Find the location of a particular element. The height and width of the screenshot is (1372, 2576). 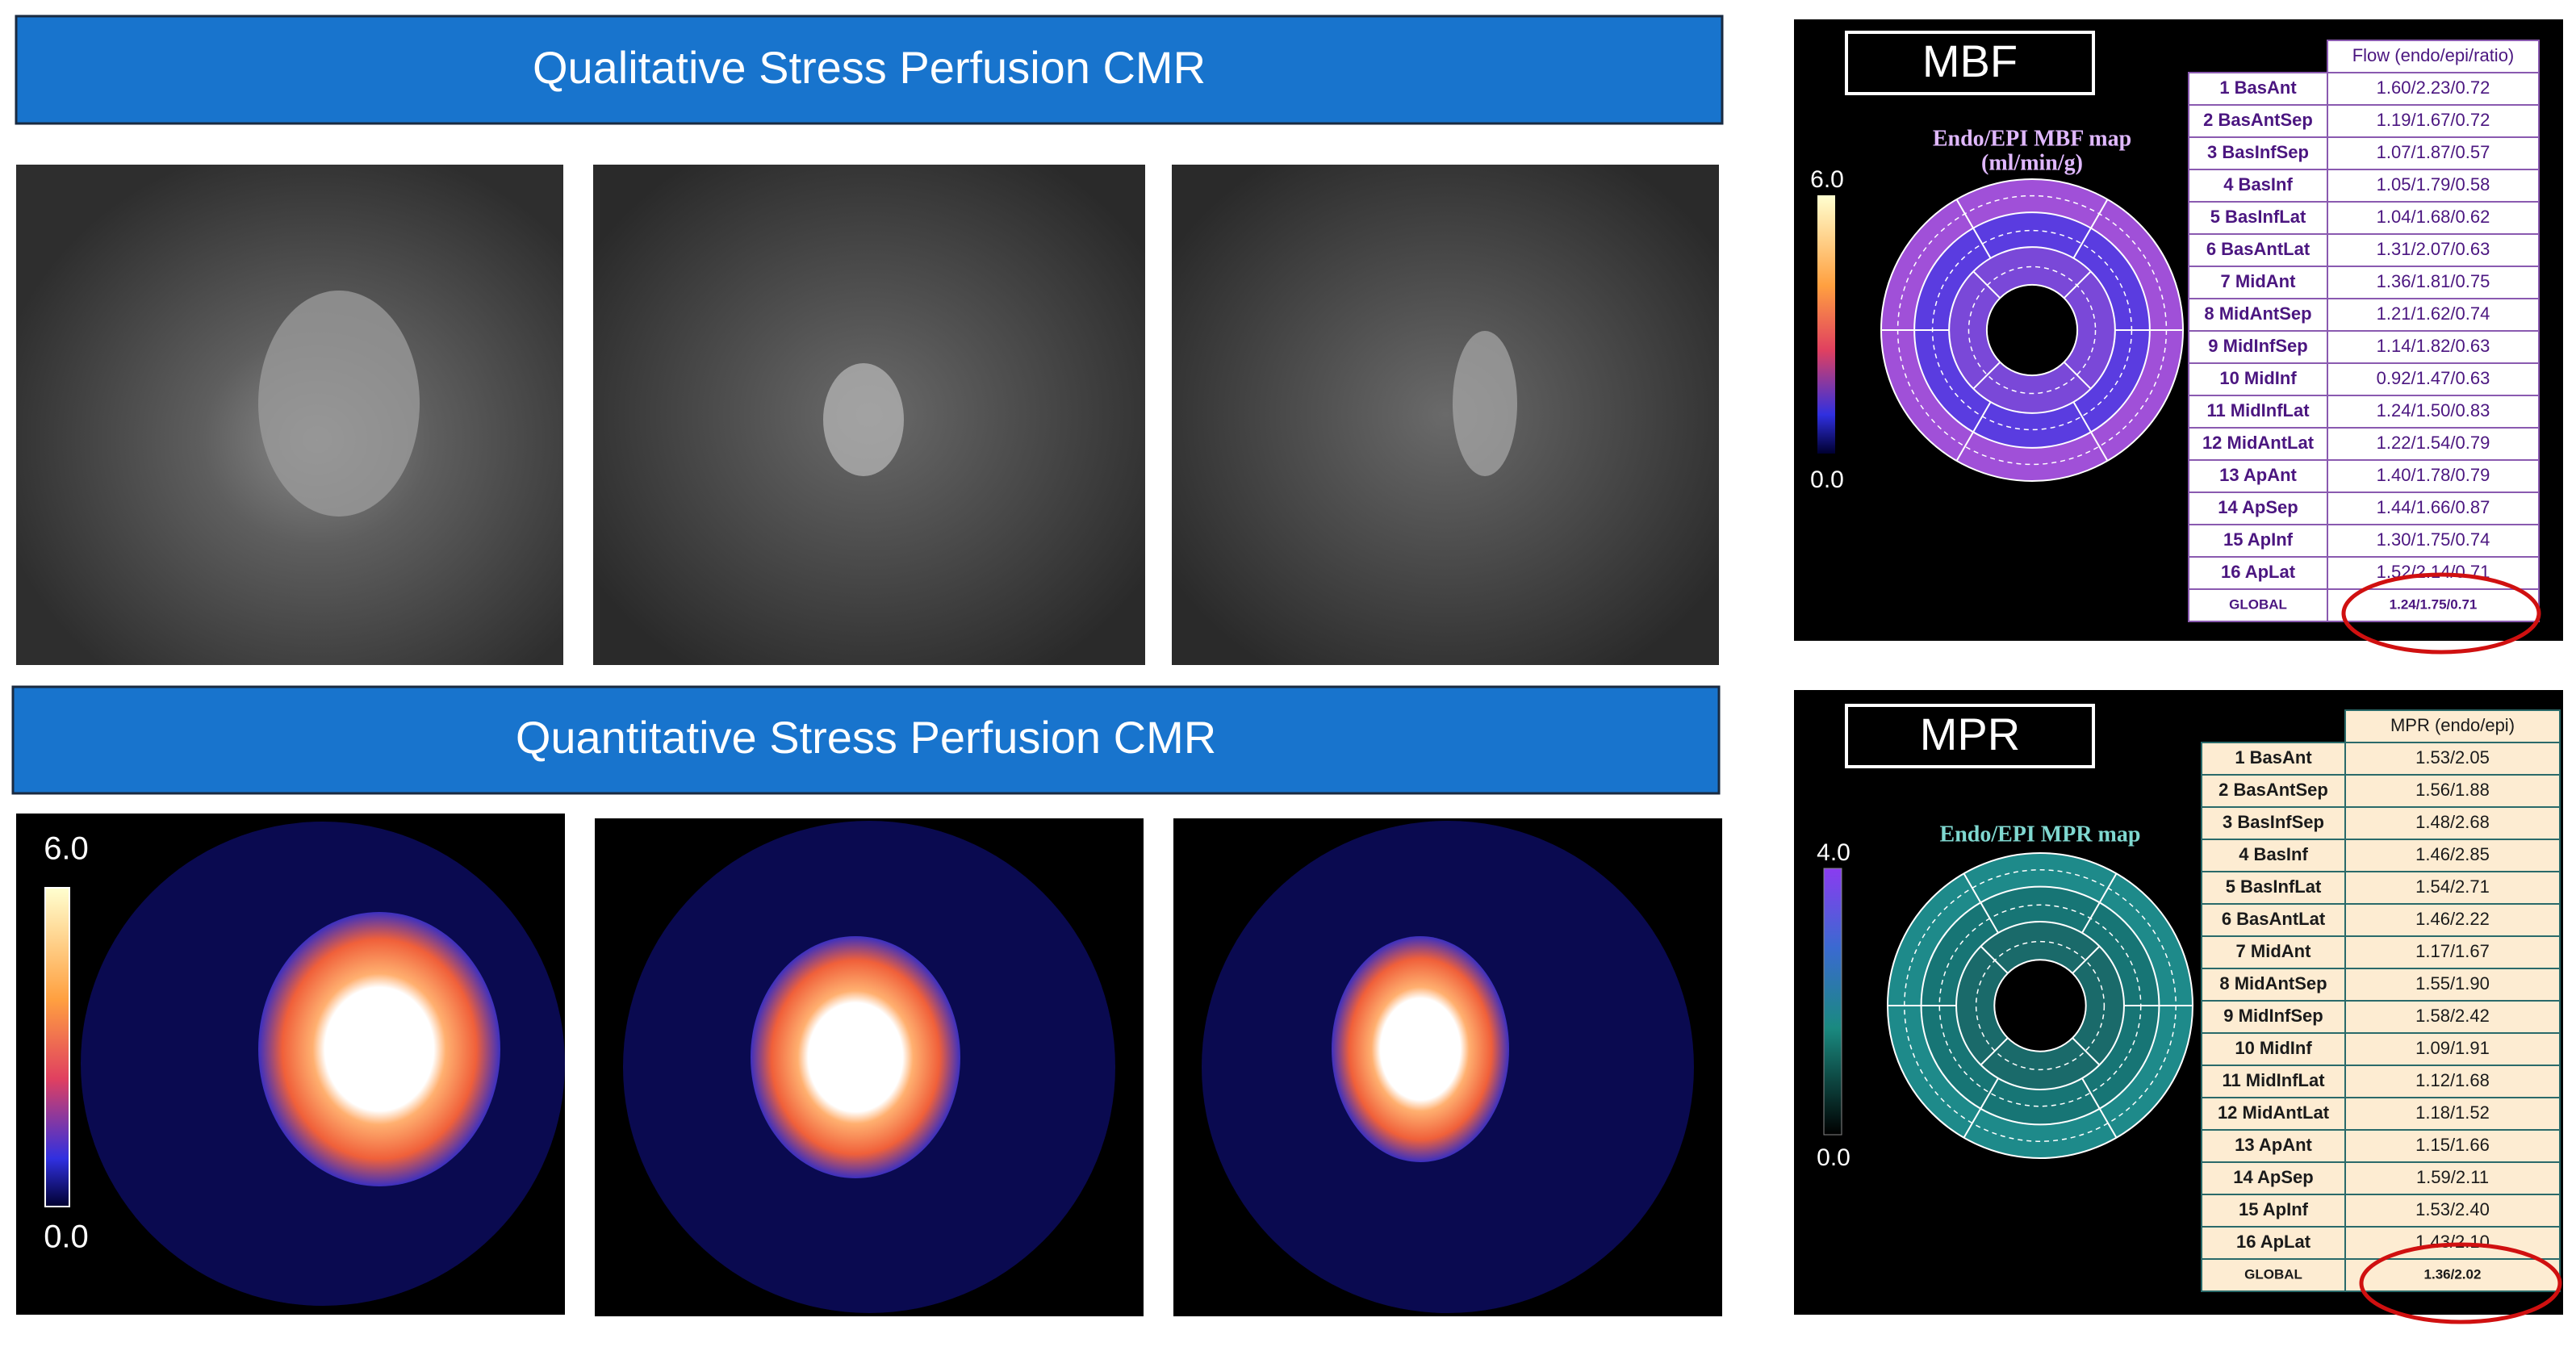

segment-value: 1.05/1.79/0.58 is located at coordinates (2433, 184).